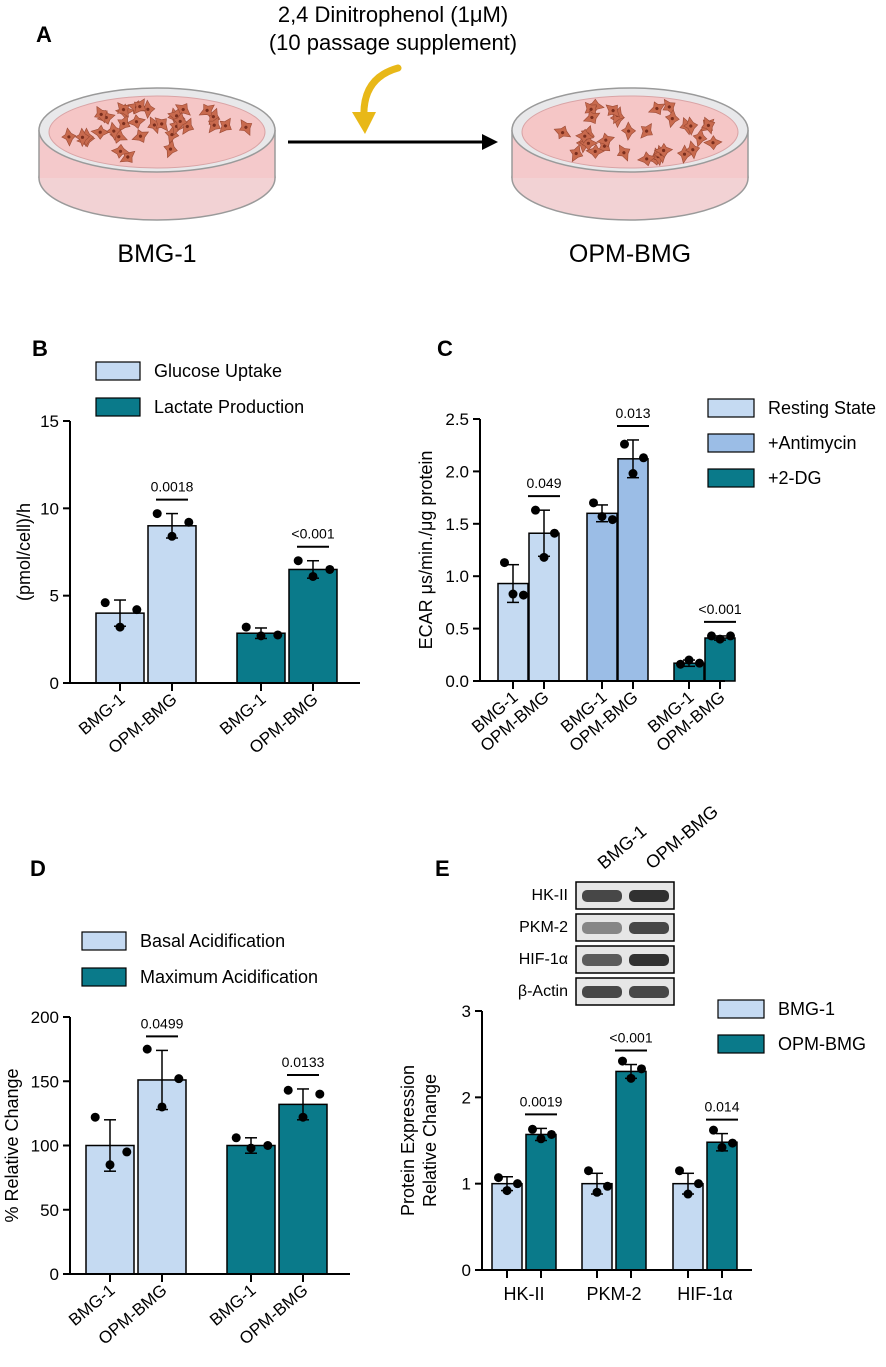  Describe the element at coordinates (704, 1294) in the screenshot. I see `x-category-label: HIF-1α` at that location.